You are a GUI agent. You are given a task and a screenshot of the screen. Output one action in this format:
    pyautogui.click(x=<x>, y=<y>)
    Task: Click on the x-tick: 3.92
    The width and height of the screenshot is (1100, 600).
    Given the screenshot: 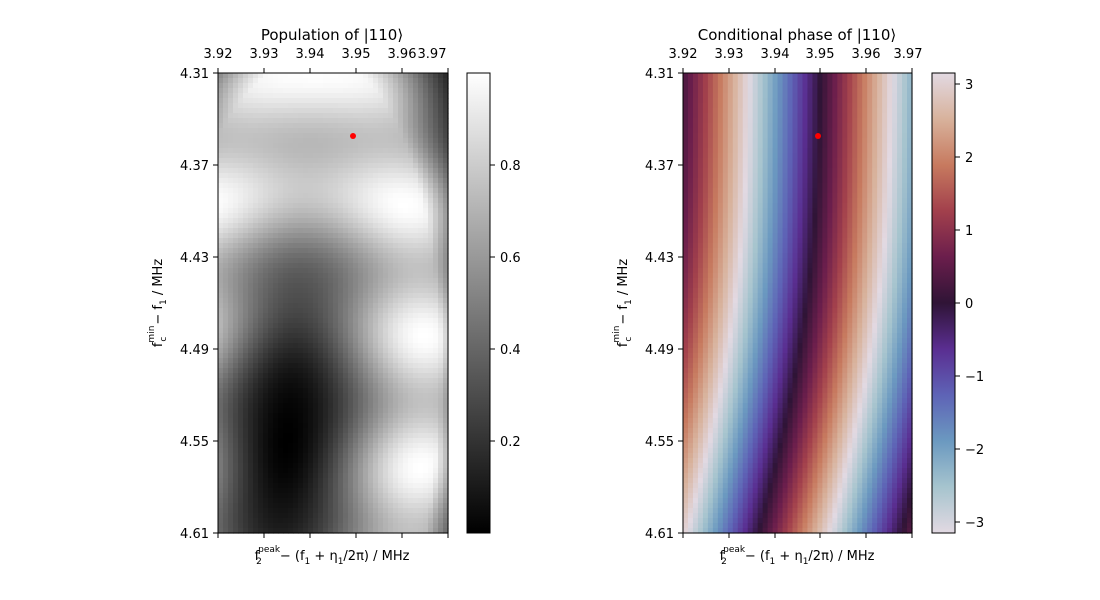 What is the action you would take?
    pyautogui.click(x=218, y=292)
    